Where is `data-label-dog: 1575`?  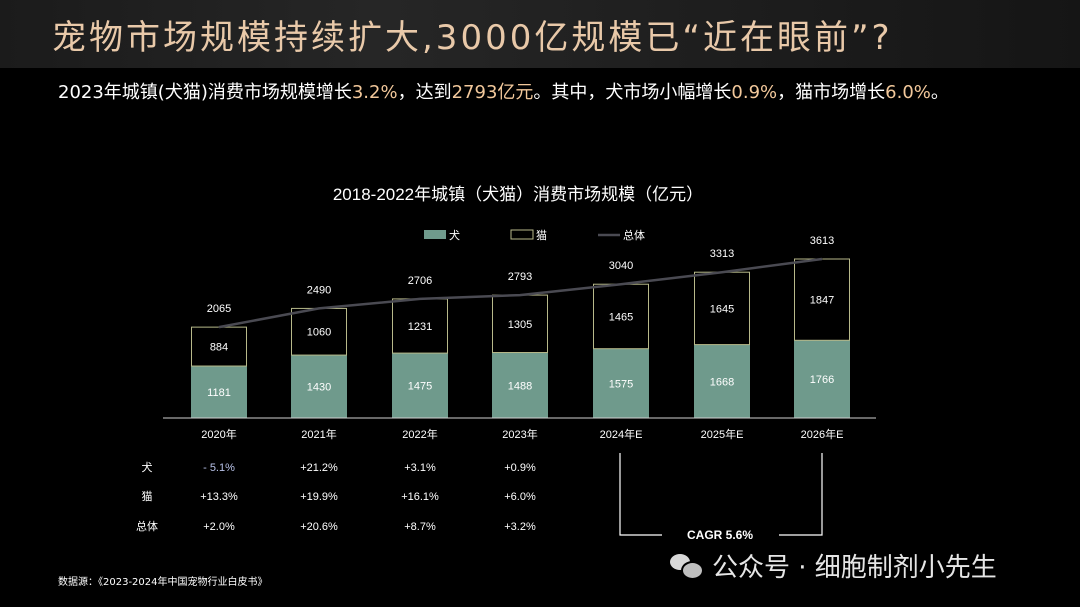
data-label-dog: 1575 is located at coordinates (621, 384).